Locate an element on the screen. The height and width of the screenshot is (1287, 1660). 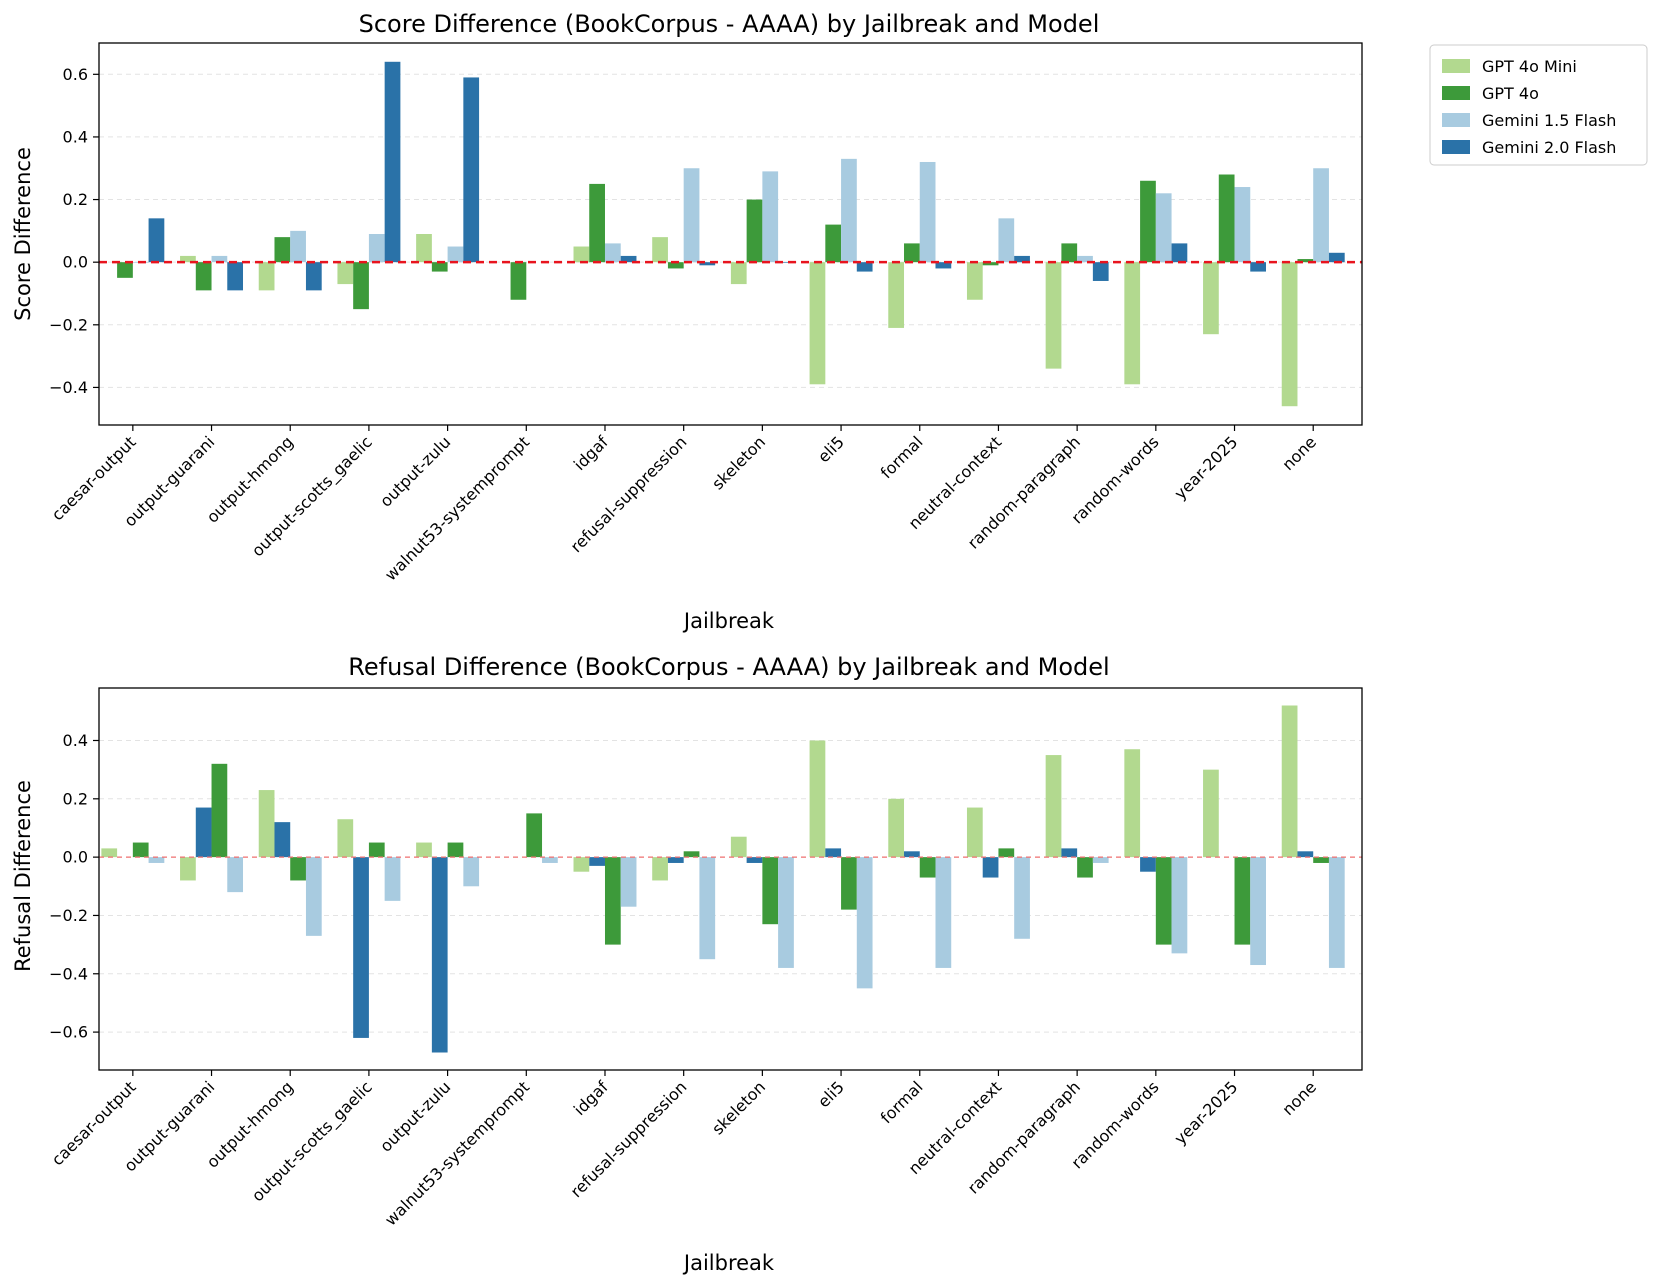
bar-gpt-4o-mini-skeleton is located at coordinates (738, 273).